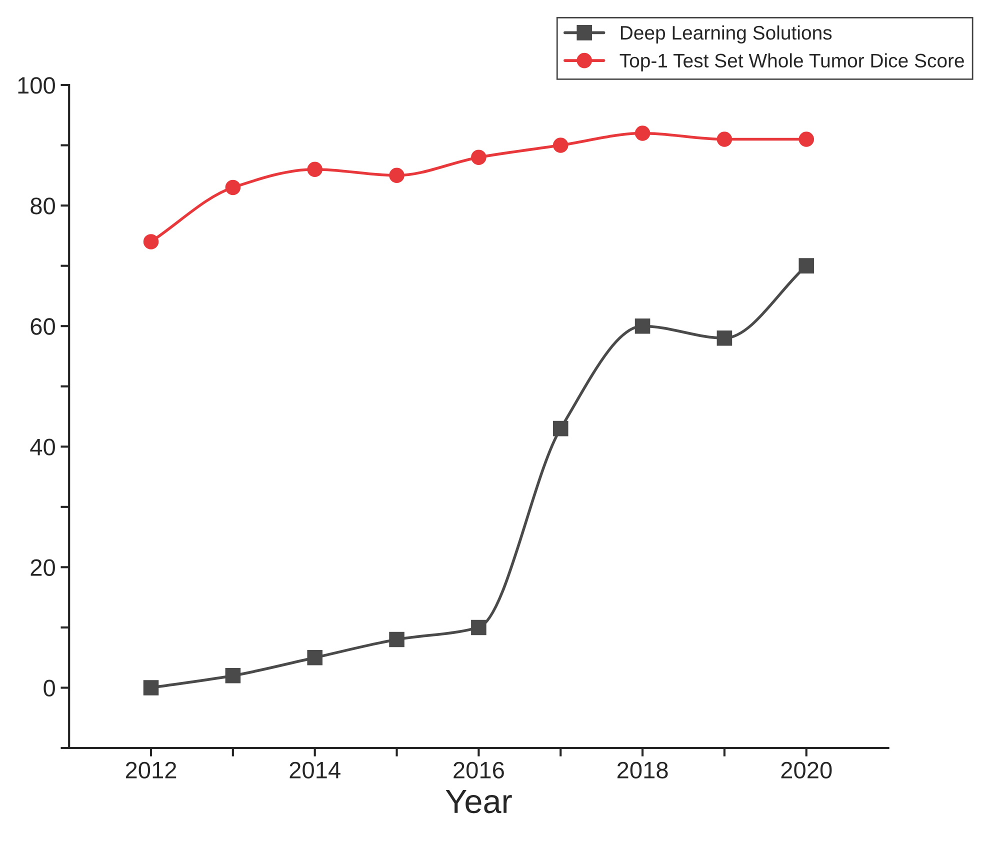  What do you see at coordinates (42, 447) in the screenshot?
I see `y-tick-label: 40` at bounding box center [42, 447].